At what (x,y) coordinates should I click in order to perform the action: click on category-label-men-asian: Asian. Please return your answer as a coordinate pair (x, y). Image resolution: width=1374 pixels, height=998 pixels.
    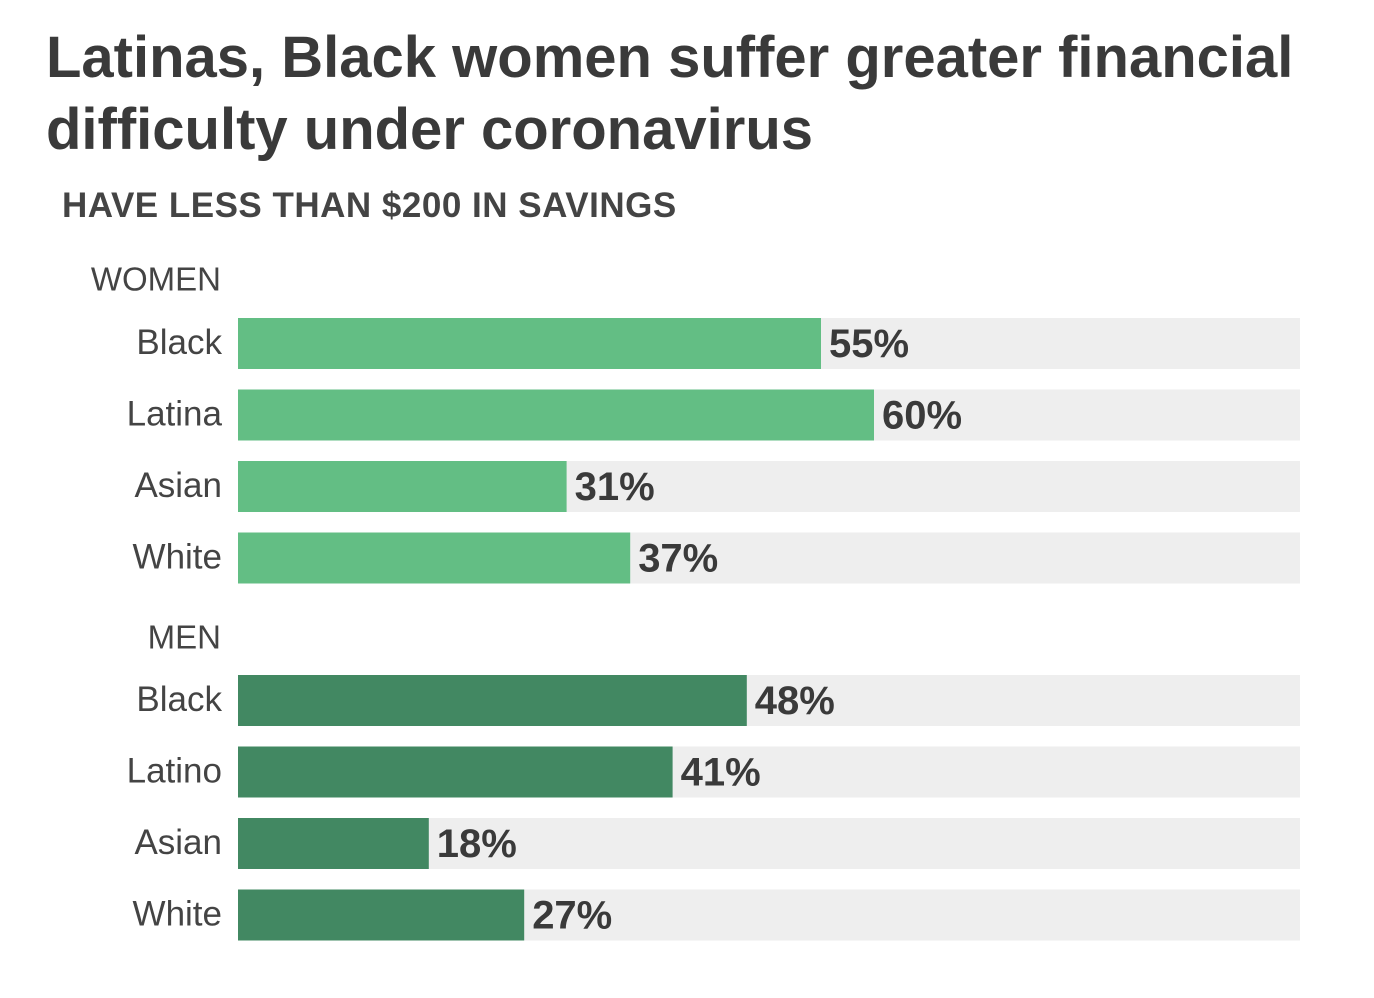
    Looking at the image, I should click on (178, 842).